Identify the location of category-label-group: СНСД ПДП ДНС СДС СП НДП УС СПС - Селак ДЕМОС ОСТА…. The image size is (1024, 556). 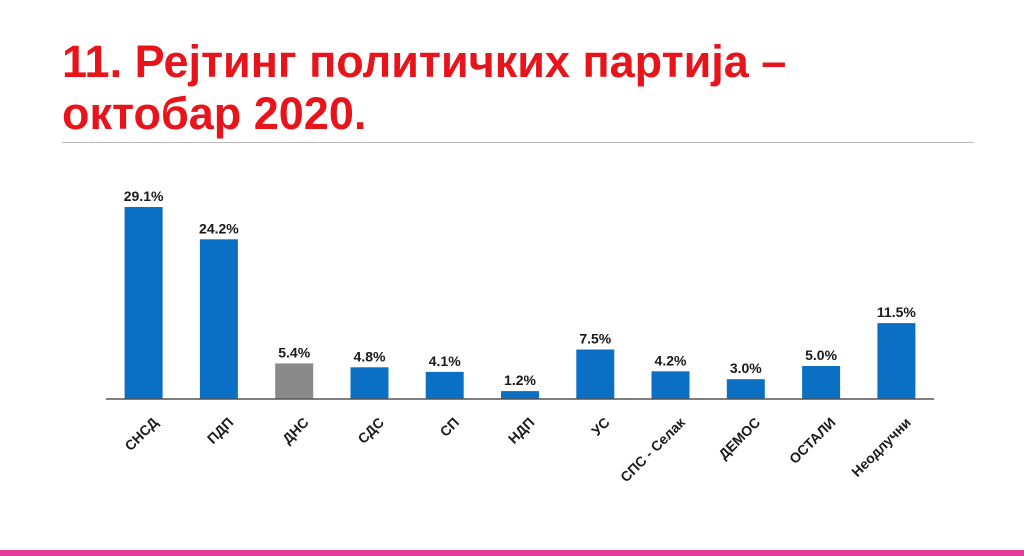
(517, 449).